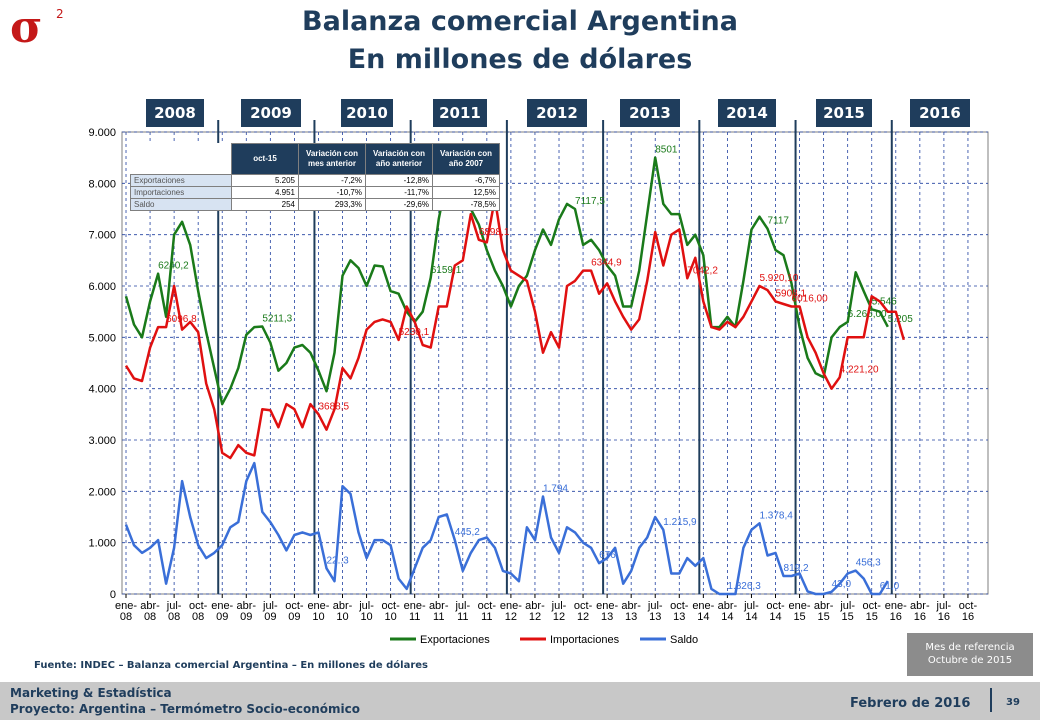 The height and width of the screenshot is (720, 1040). Describe the element at coordinates (796, 568) in the screenshot. I see `data-label: 819,2` at that location.